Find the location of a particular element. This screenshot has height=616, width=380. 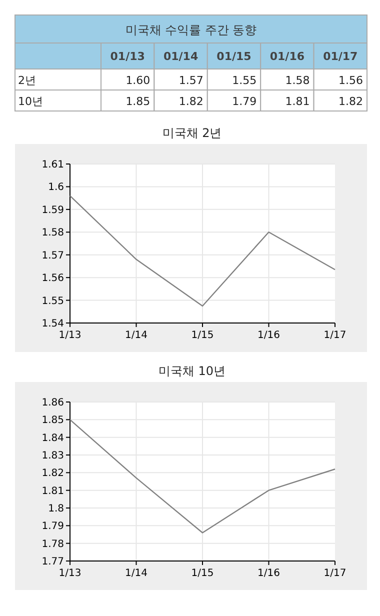

y-tick-label: 1.84 is located at coordinates (53, 438).